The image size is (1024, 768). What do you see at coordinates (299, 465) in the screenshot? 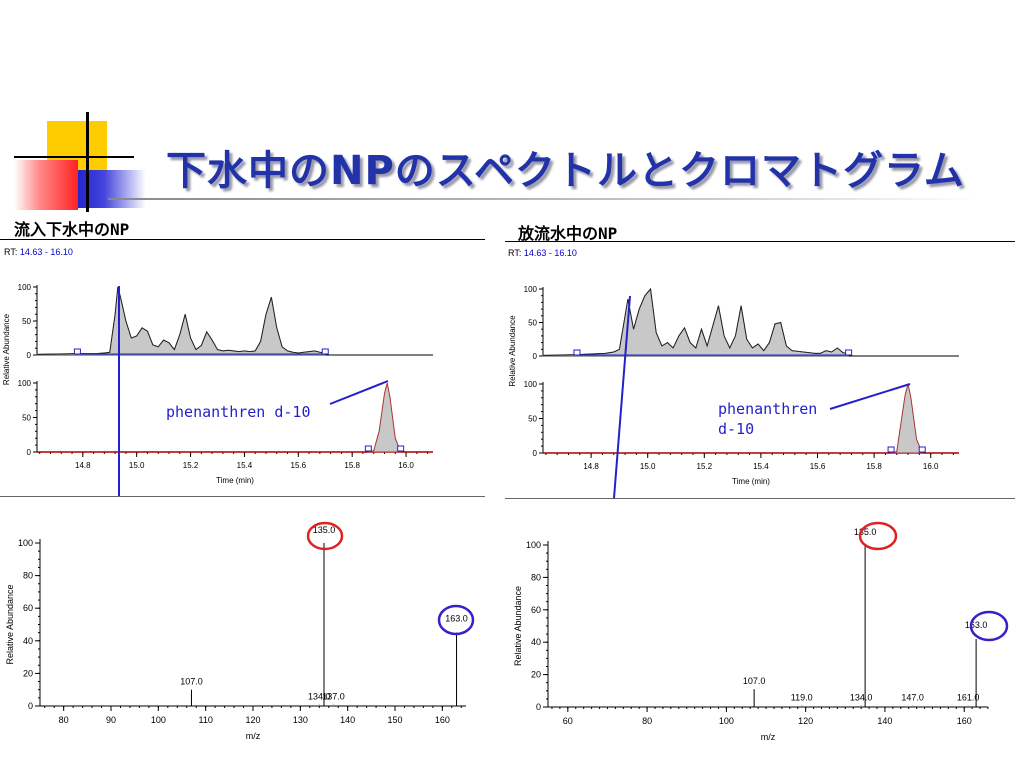
I see `left-chrom-xtick-label: 15.6` at bounding box center [299, 465].